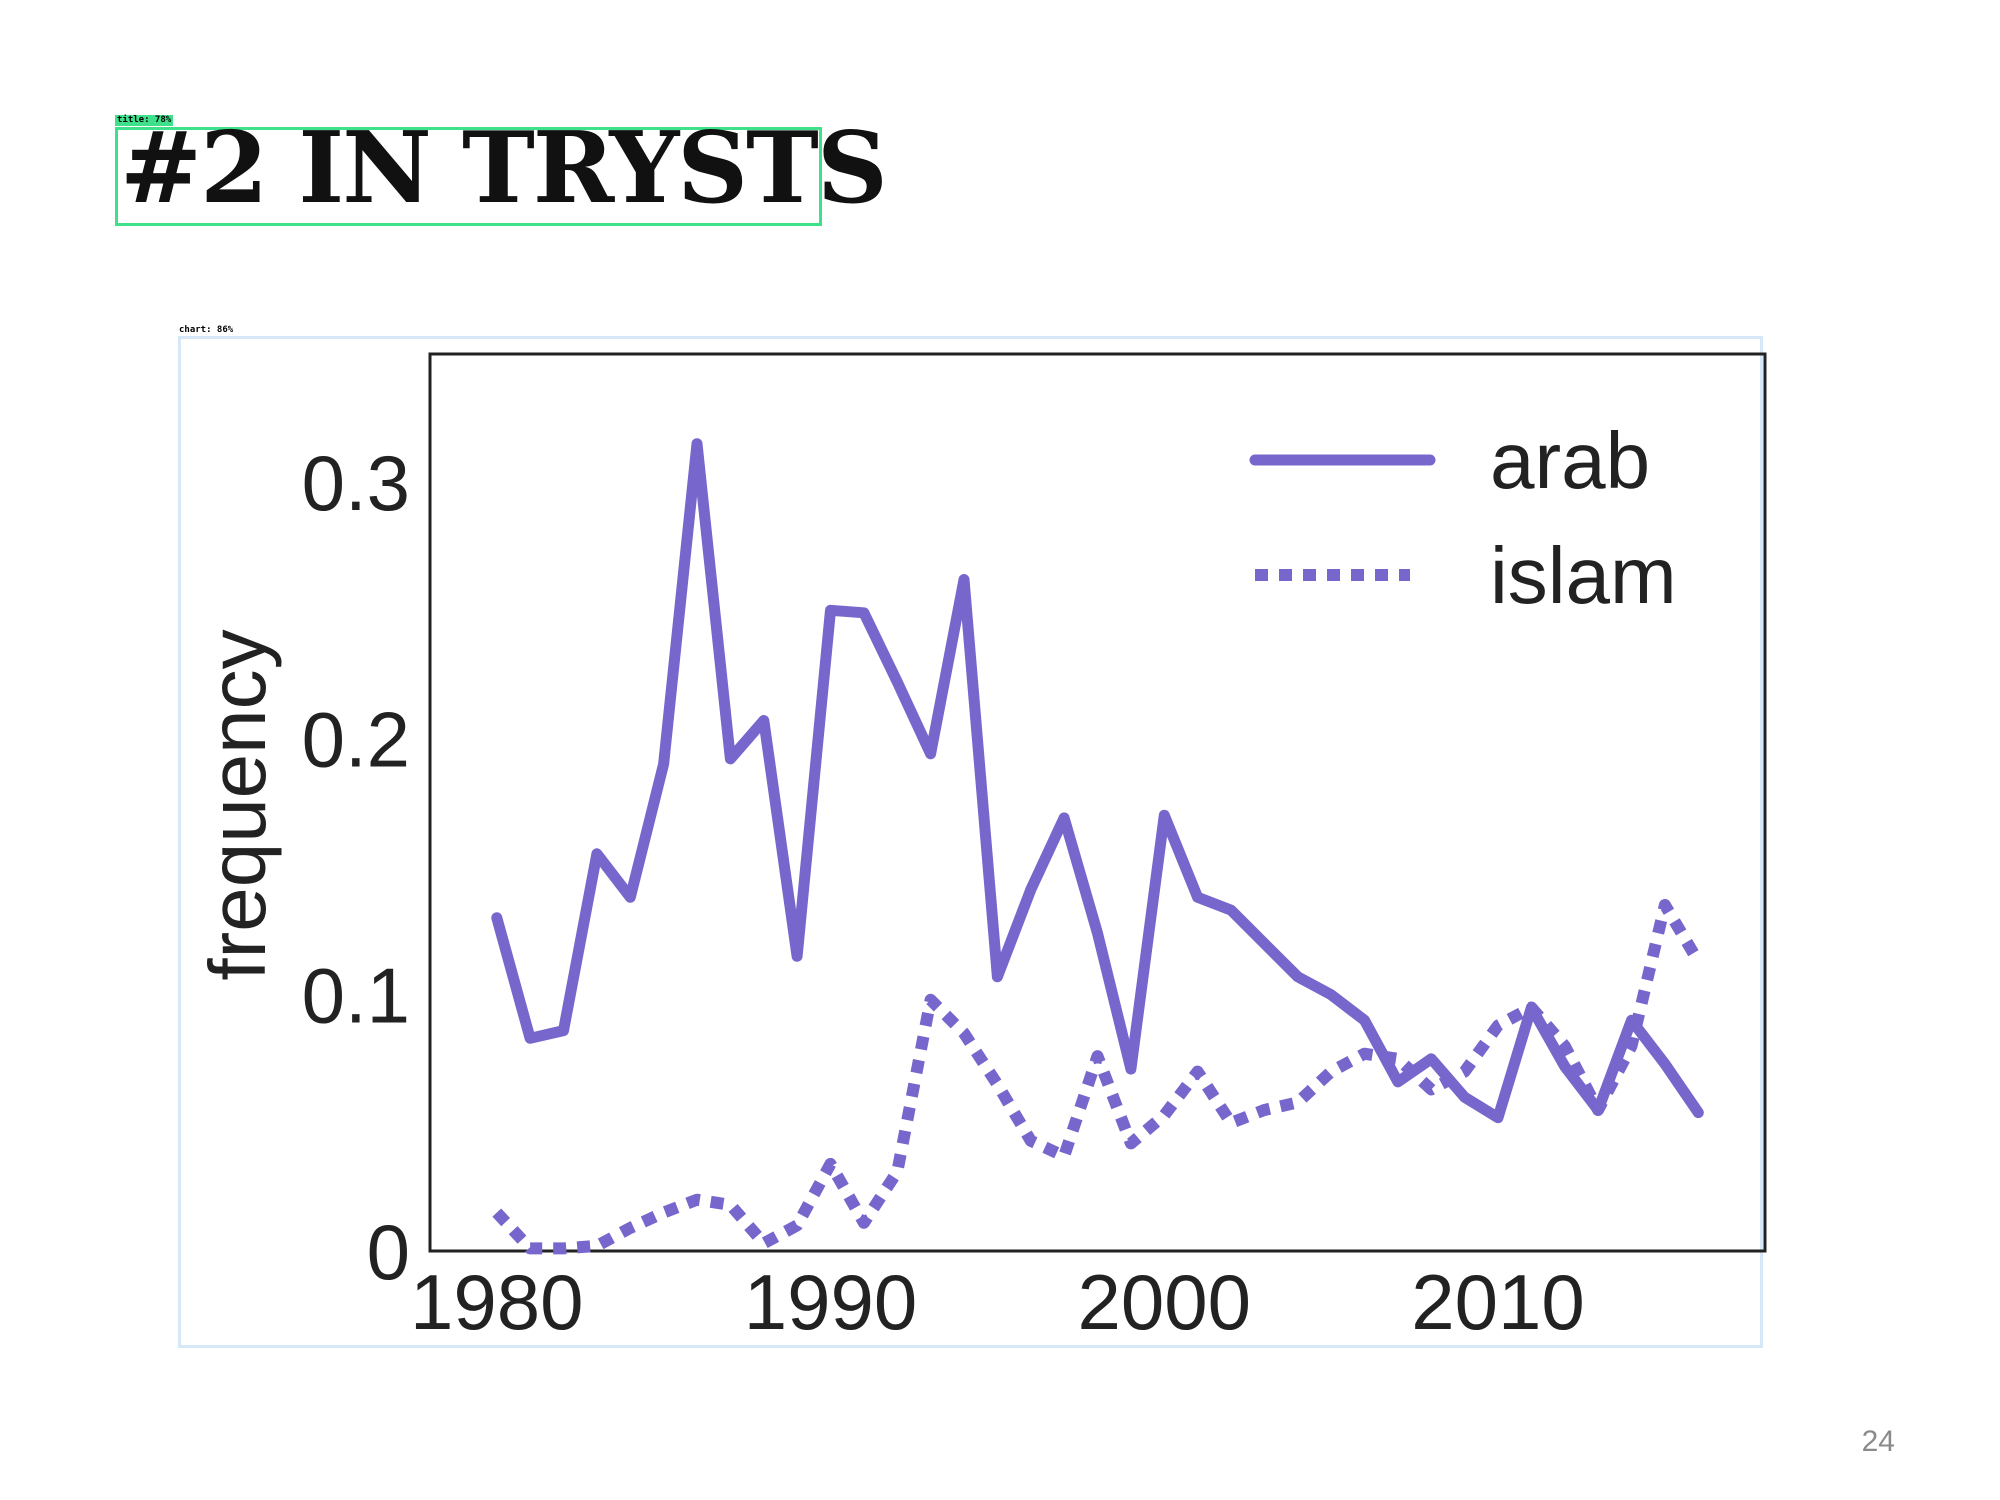 The width and height of the screenshot is (2000, 1500). What do you see at coordinates (356, 483) in the screenshot?
I see `y-tick-label: 0.3` at bounding box center [356, 483].